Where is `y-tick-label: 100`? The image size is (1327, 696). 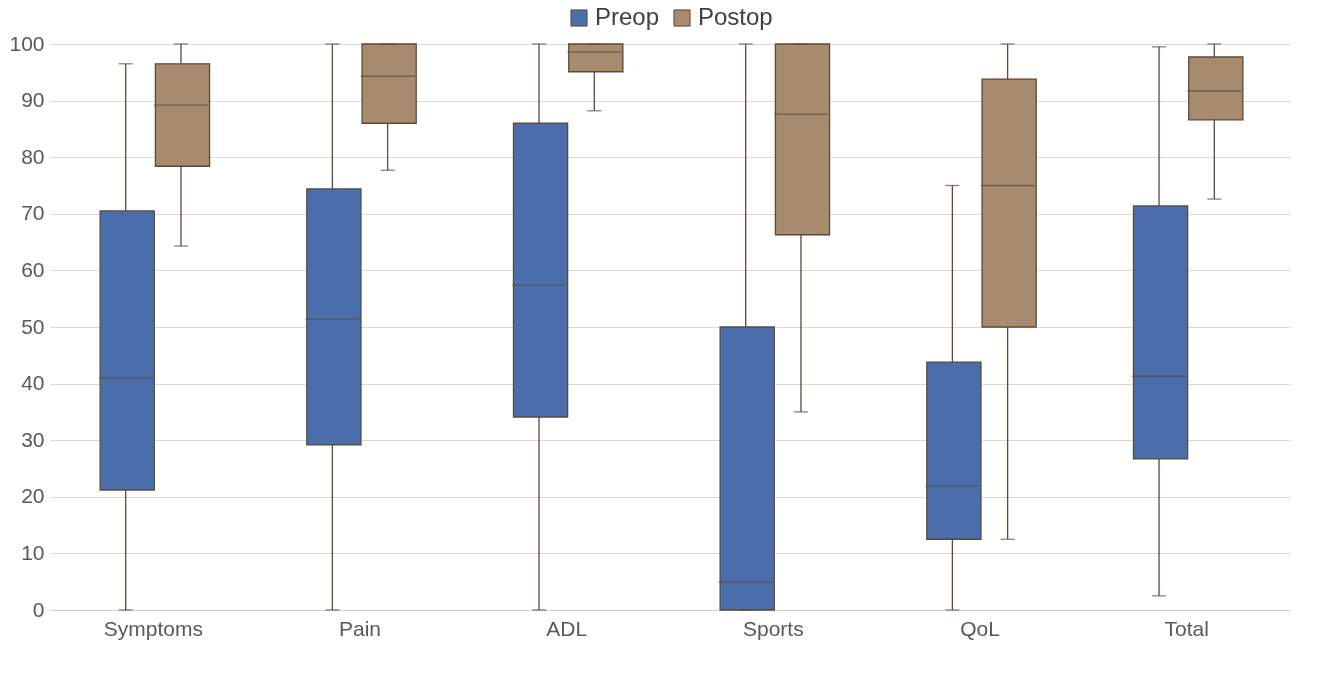 y-tick-label: 100 is located at coordinates (27, 43).